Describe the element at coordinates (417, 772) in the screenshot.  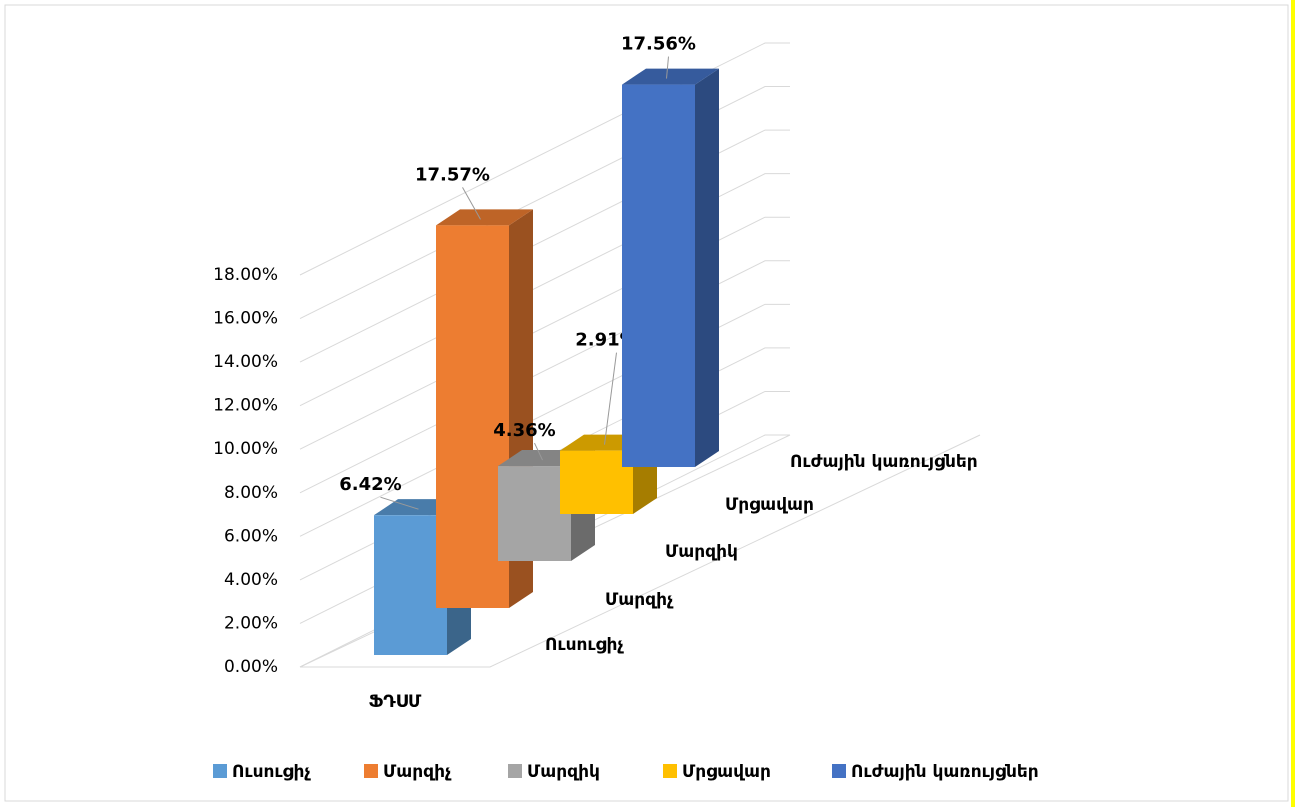
I see `legend-label: Մարզիչ` at that location.